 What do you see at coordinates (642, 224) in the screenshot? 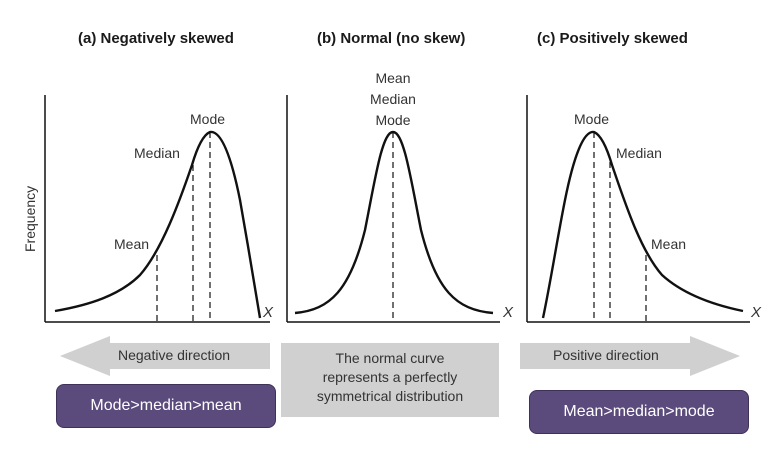
I see `positive-skew-curve` at bounding box center [642, 224].